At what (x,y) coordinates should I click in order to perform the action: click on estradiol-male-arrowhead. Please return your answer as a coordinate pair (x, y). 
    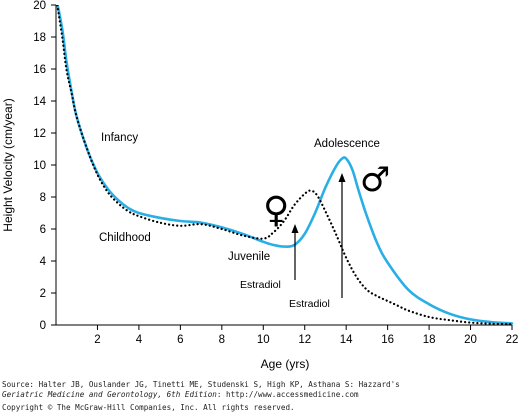
    Looking at the image, I should click on (342, 177).